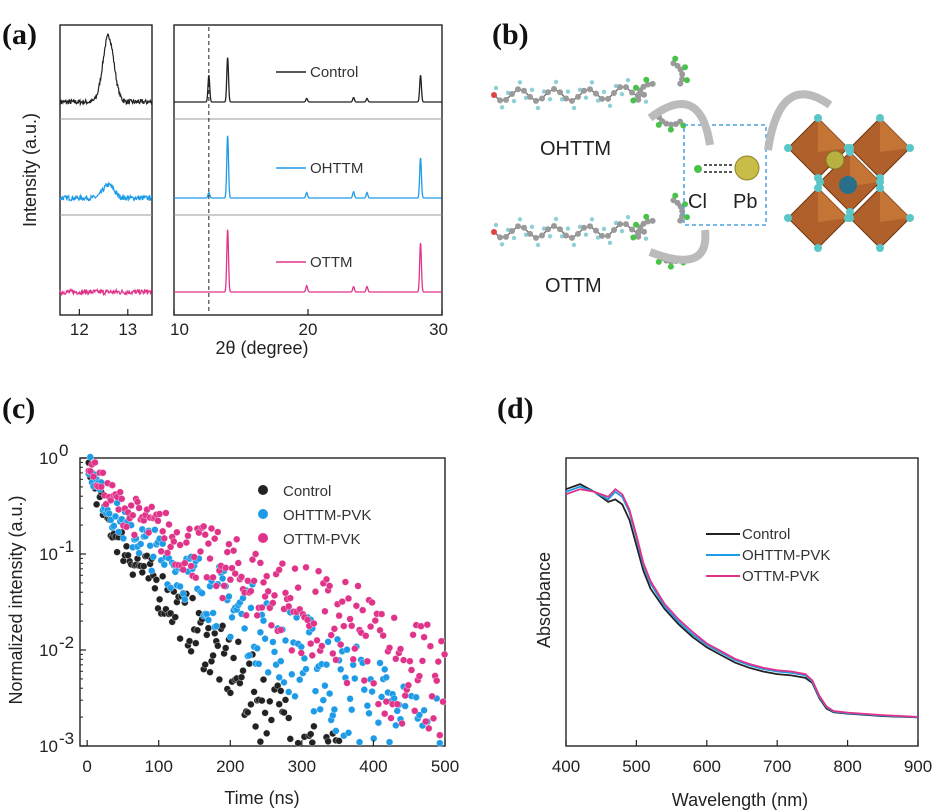 This screenshot has width=936, height=810. Describe the element at coordinates (331, 262) in the screenshot. I see `xrd-legend-label-ottm: OTTM` at that location.